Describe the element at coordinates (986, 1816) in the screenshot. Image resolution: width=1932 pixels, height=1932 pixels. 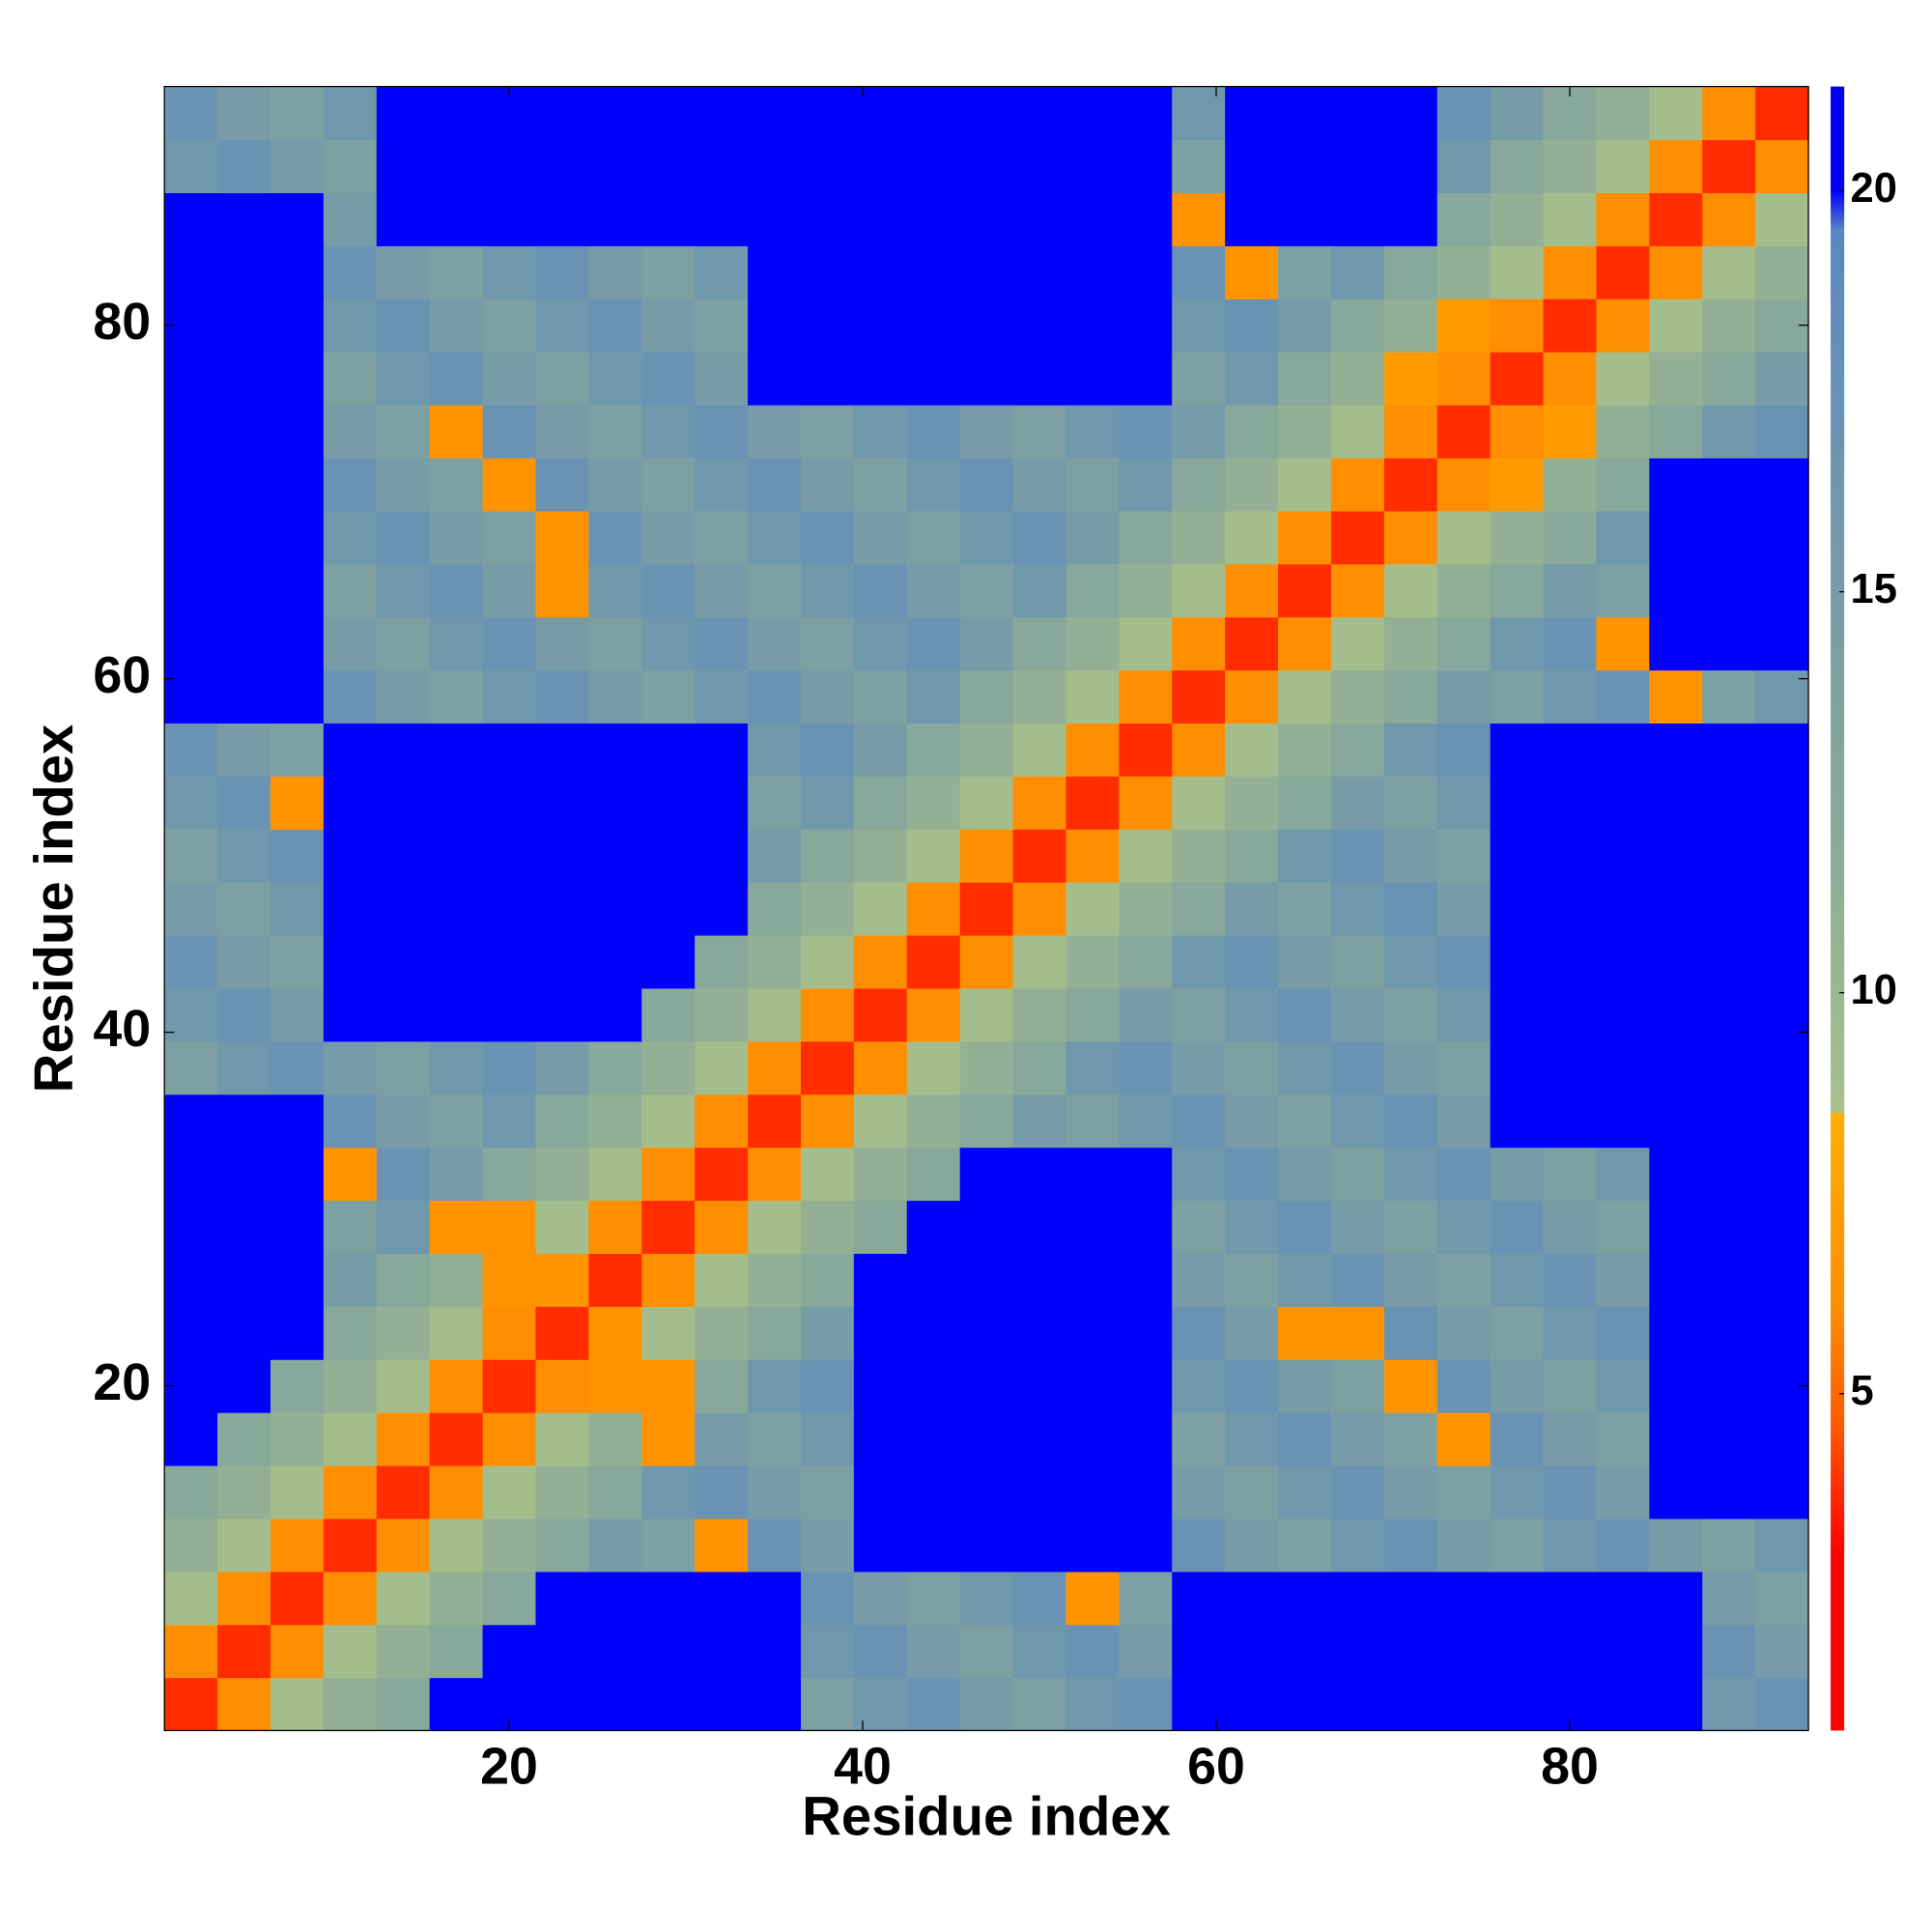
I see `x-axis-label: Residue index` at that location.